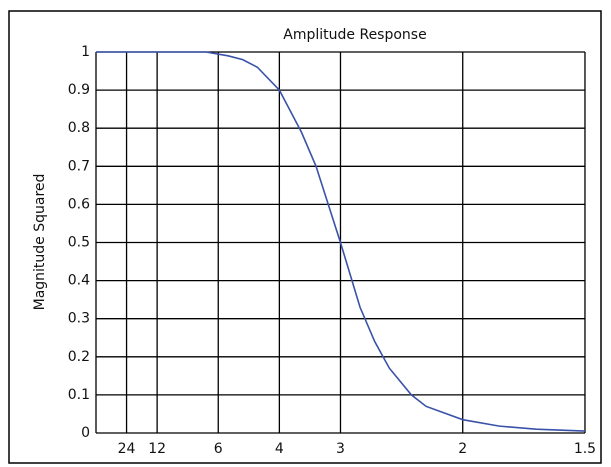  What do you see at coordinates (279, 449) in the screenshot?
I see `x-tick-label: 4` at bounding box center [279, 449].